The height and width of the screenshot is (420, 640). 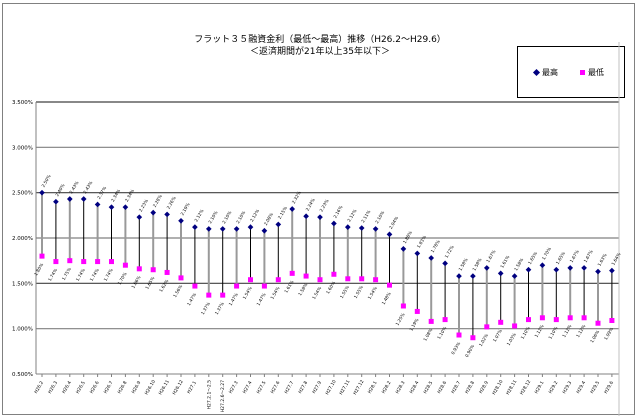 What do you see at coordinates (178, 291) in the screenshot?
I see `low-data-label: 1.56%` at bounding box center [178, 291].